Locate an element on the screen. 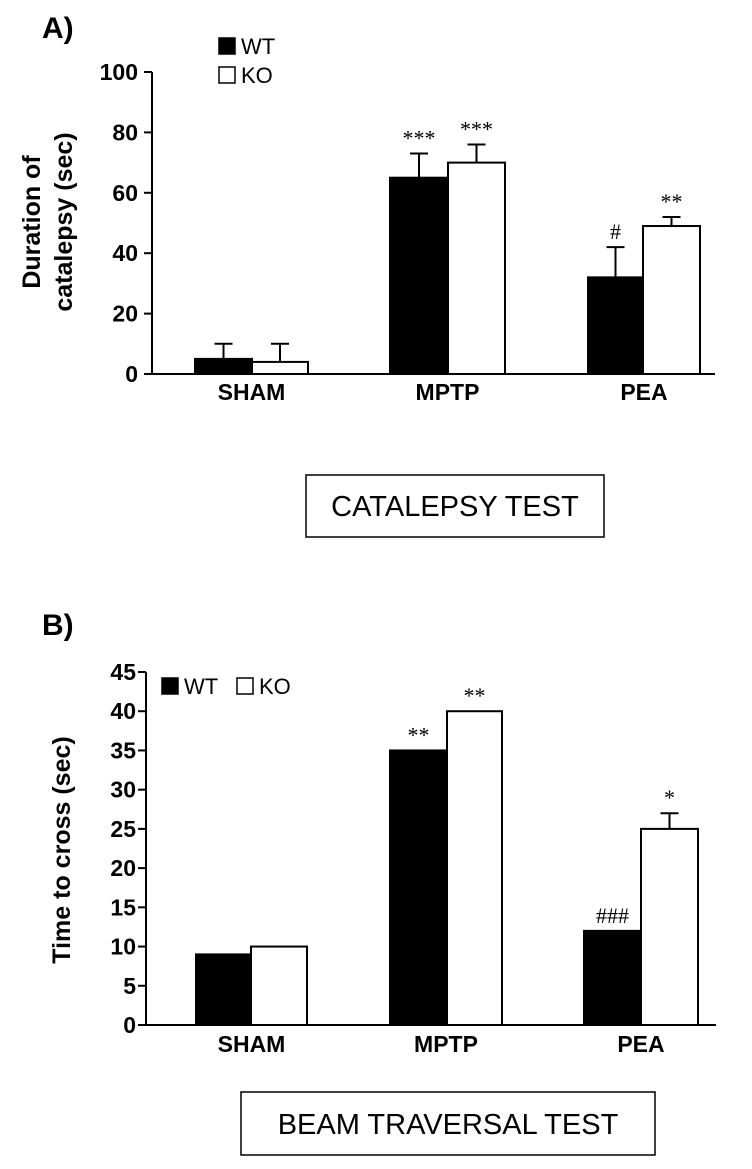  y-tick-label: 80 is located at coordinates (125, 132).